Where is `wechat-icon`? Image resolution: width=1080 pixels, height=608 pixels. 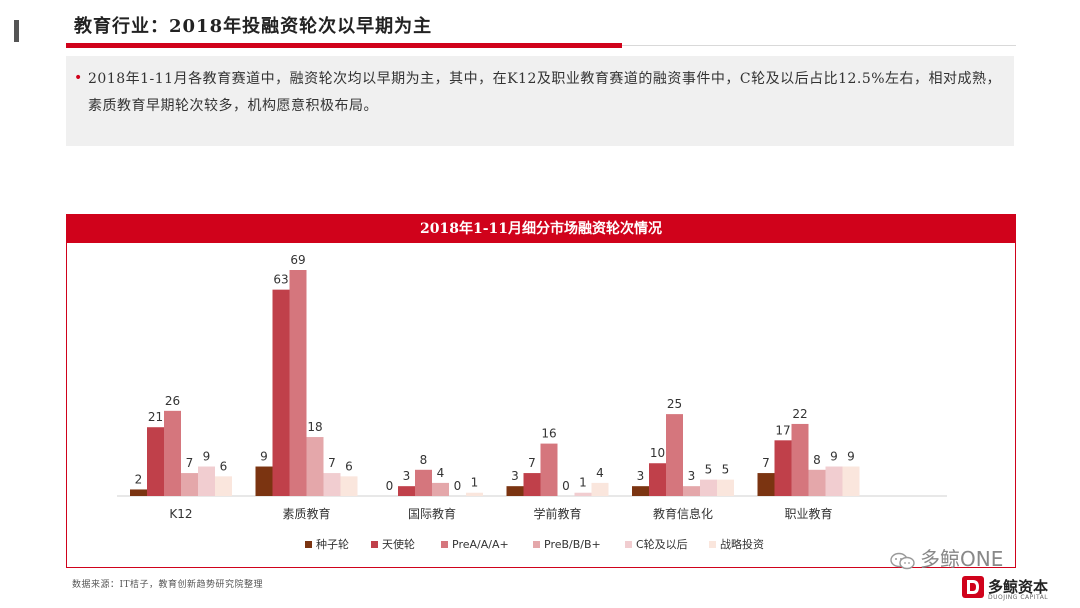
wechat-icon is located at coordinates (902, 560).